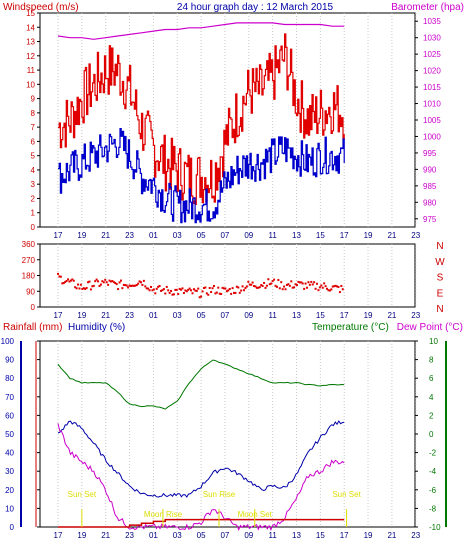 This screenshot has width=468, height=555. What do you see at coordinates (440, 278) in the screenshot?
I see `compass-label: S` at bounding box center [440, 278].